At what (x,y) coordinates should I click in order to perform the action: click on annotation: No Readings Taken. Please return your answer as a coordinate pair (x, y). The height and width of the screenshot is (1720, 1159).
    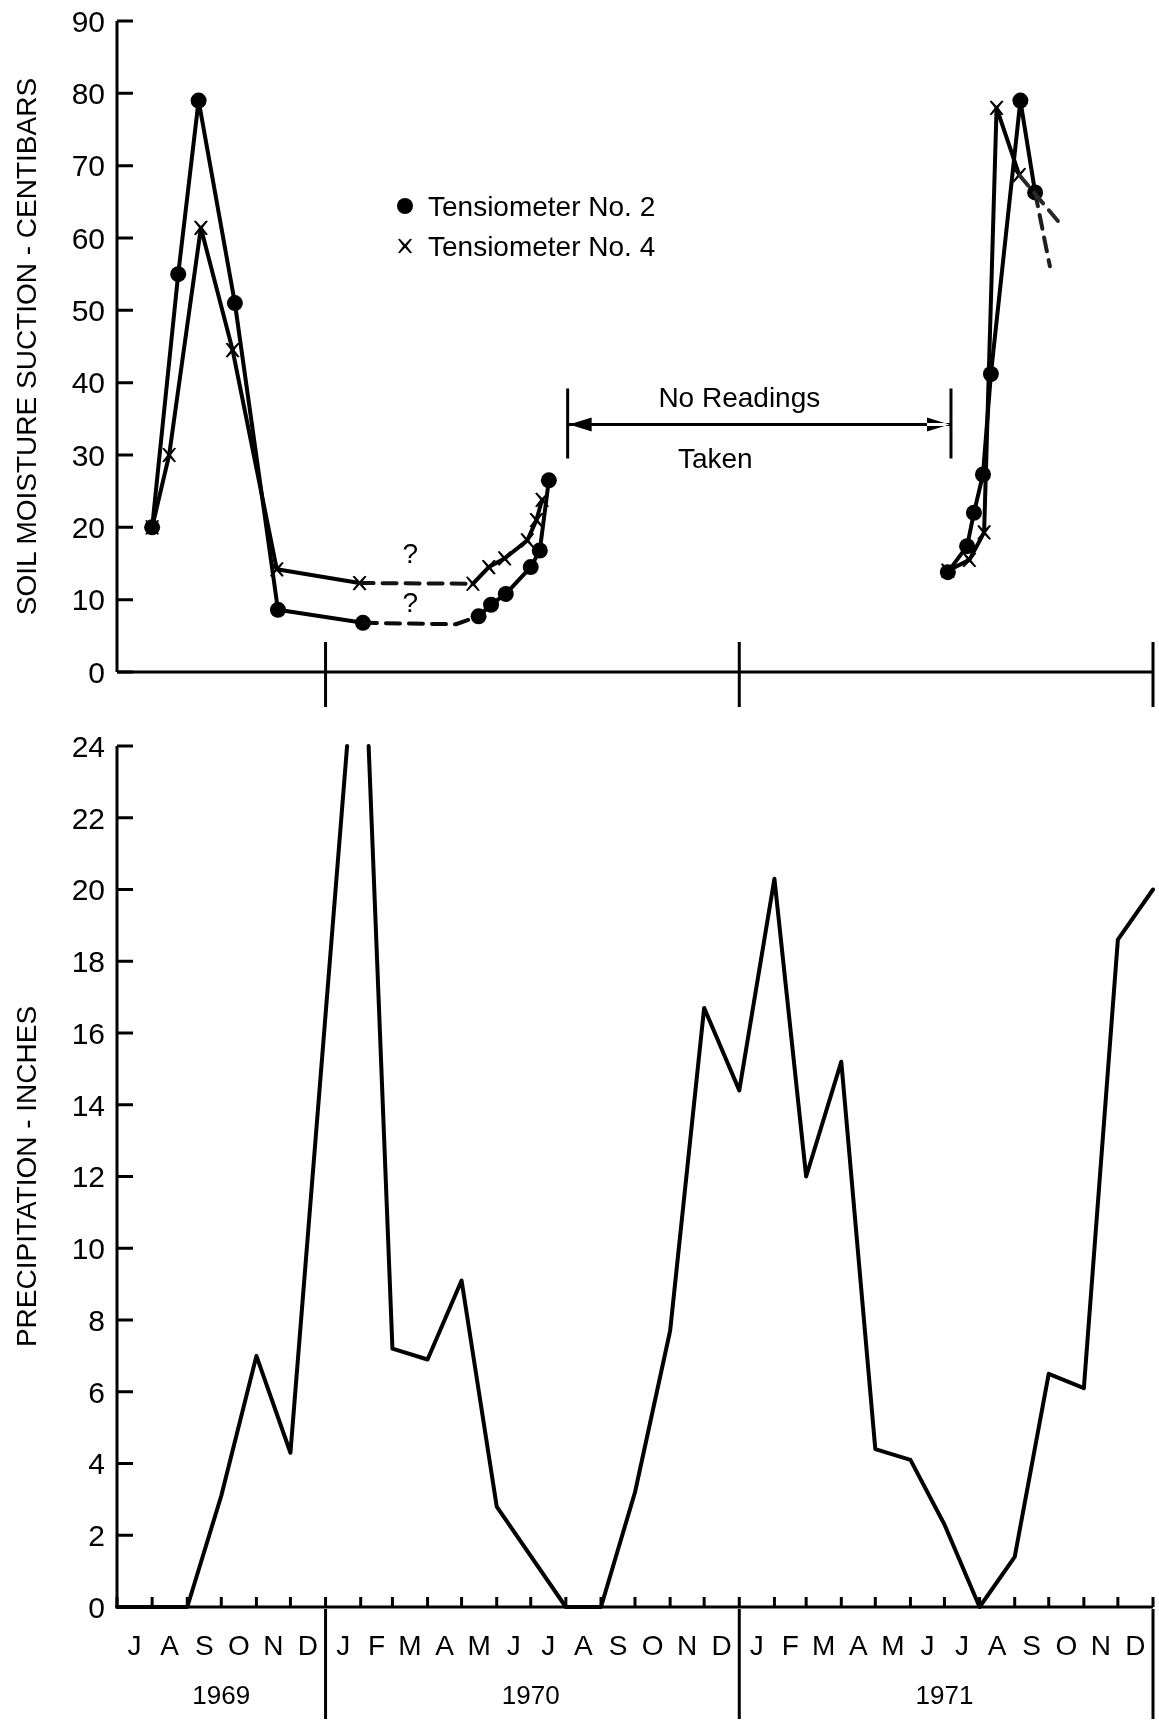
    Looking at the image, I should click on (739, 427).